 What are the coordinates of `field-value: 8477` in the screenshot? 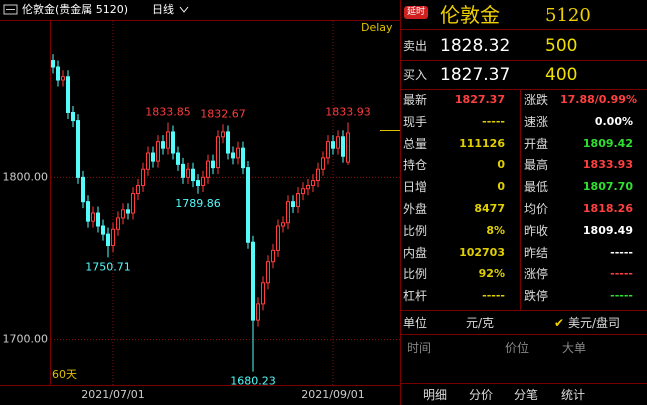 It's located at (489, 208).